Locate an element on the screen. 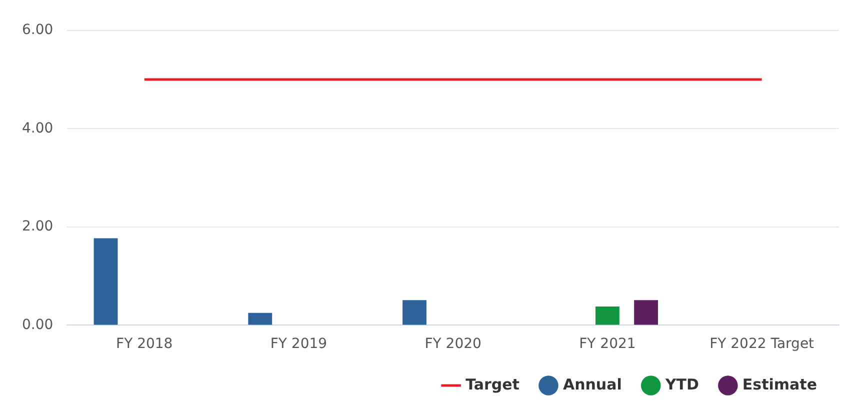 This screenshot has height=411, width=857. y-tick-label: 0.00 is located at coordinates (38, 324).